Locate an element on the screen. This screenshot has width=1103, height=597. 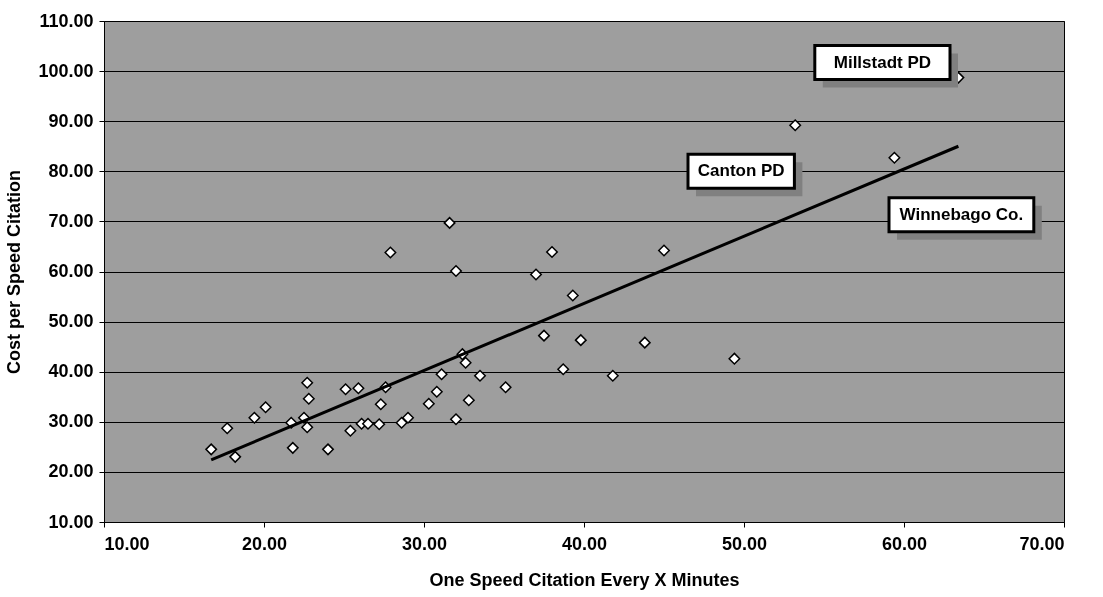
y-tick-label: 20.00 is located at coordinates (71, 471).